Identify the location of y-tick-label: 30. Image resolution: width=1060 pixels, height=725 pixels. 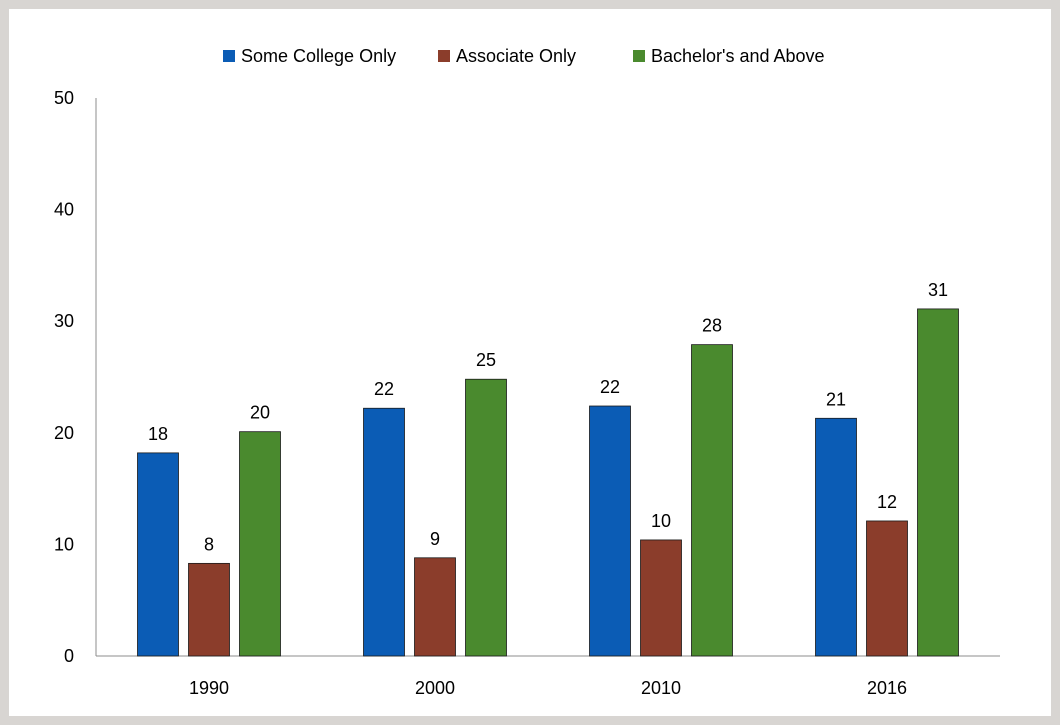
(64, 321).